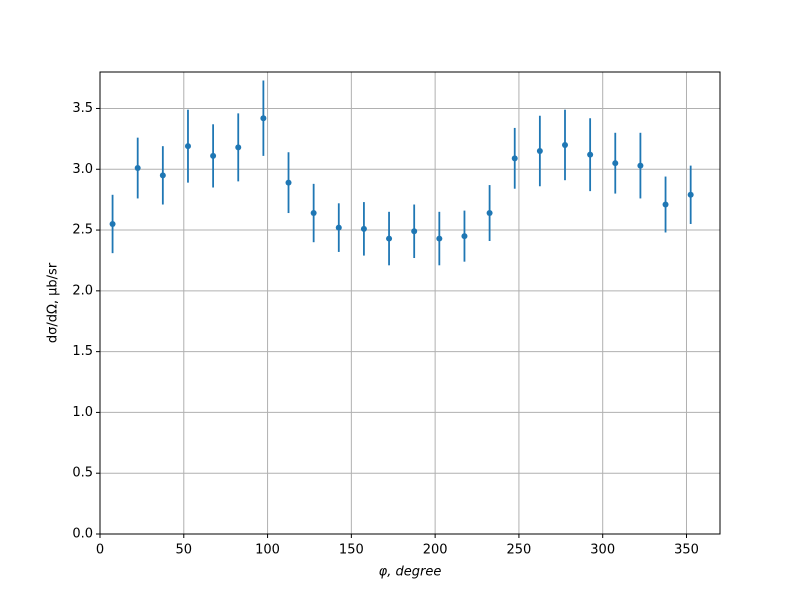 The image size is (800, 600). What do you see at coordinates (82, 534) in the screenshot?
I see `y-tick-label: 0.0` at bounding box center [82, 534].